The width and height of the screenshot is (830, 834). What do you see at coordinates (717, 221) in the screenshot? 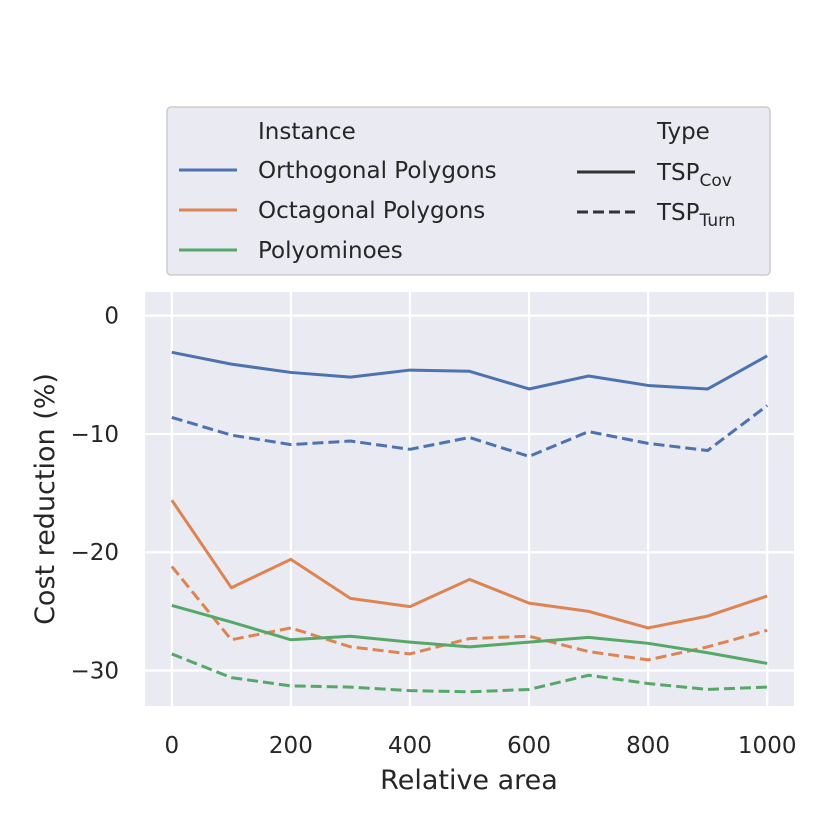
I see `legend-type-subscript: Turn` at bounding box center [717, 221].